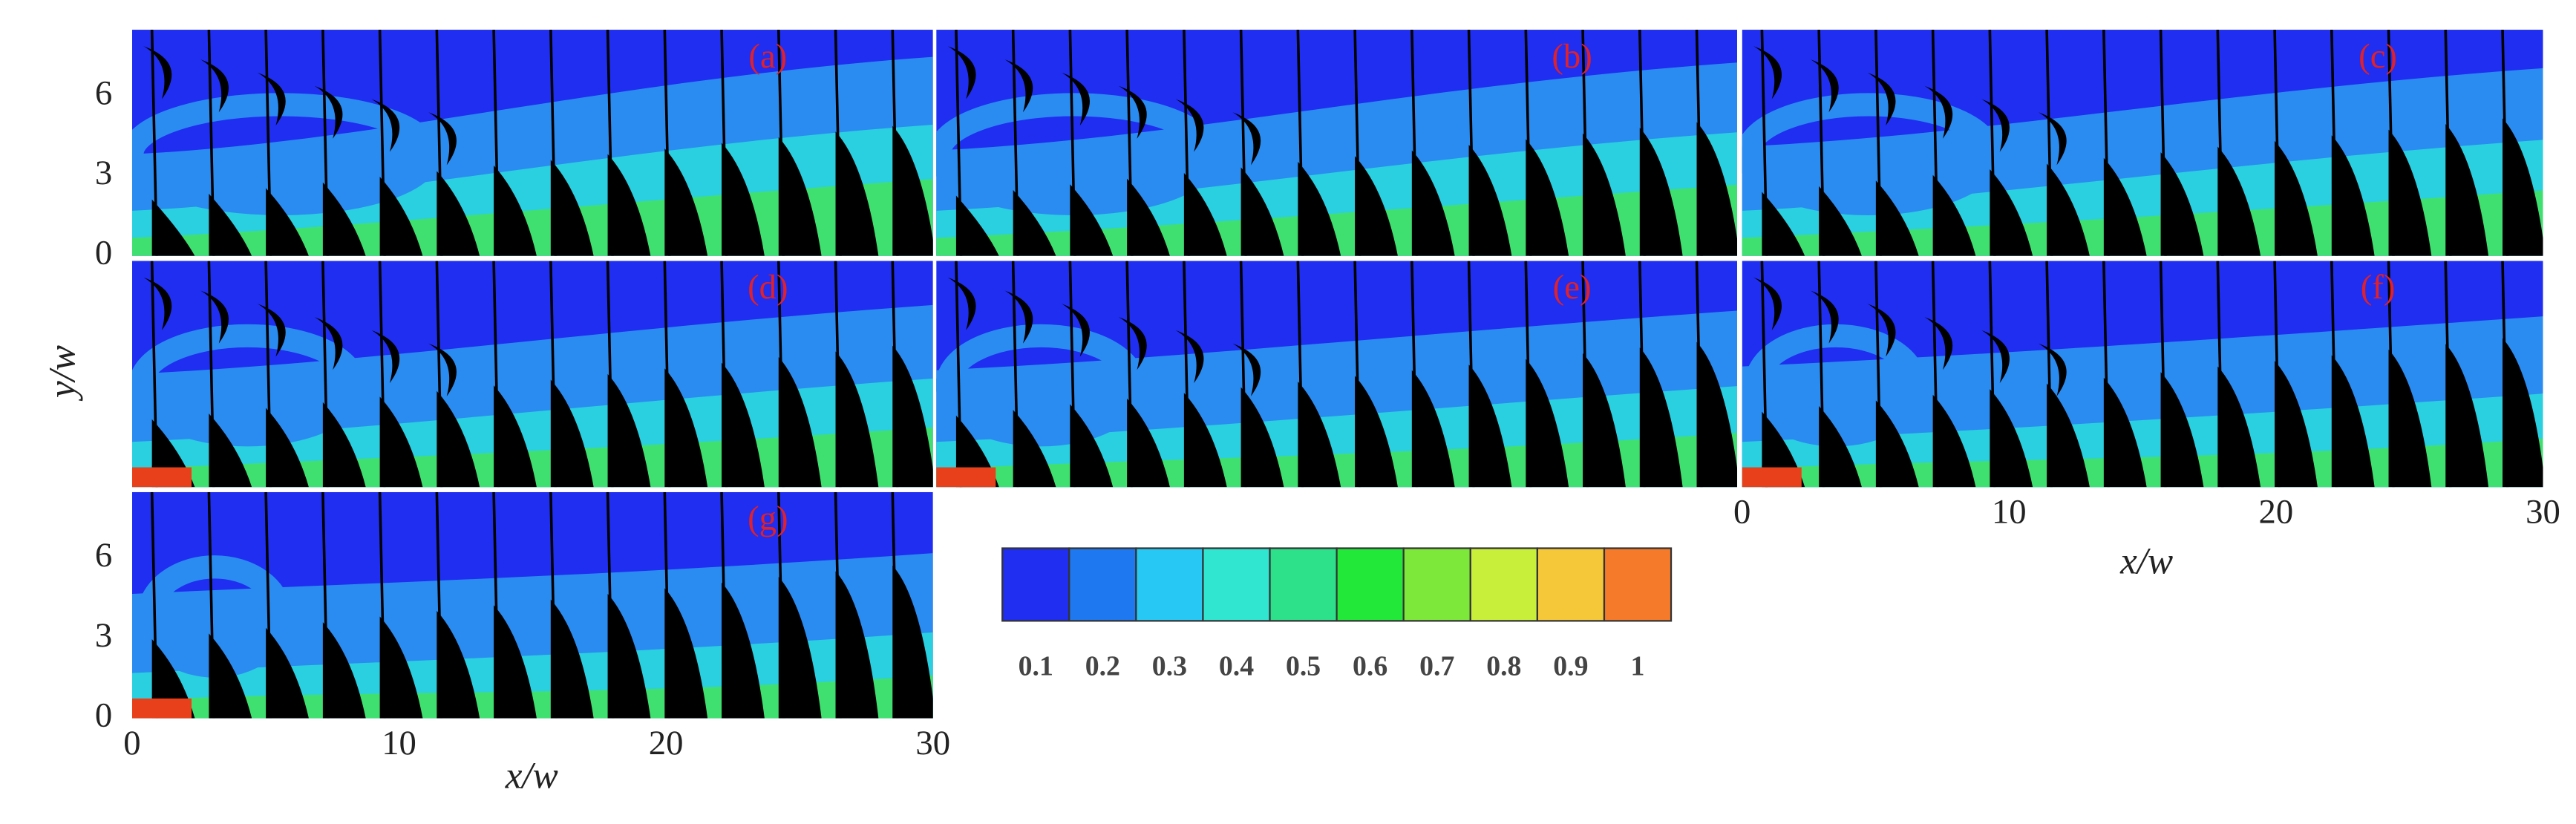 The height and width of the screenshot is (824, 2576). I want to click on x-axis-label: x/w, so click(2146, 561).